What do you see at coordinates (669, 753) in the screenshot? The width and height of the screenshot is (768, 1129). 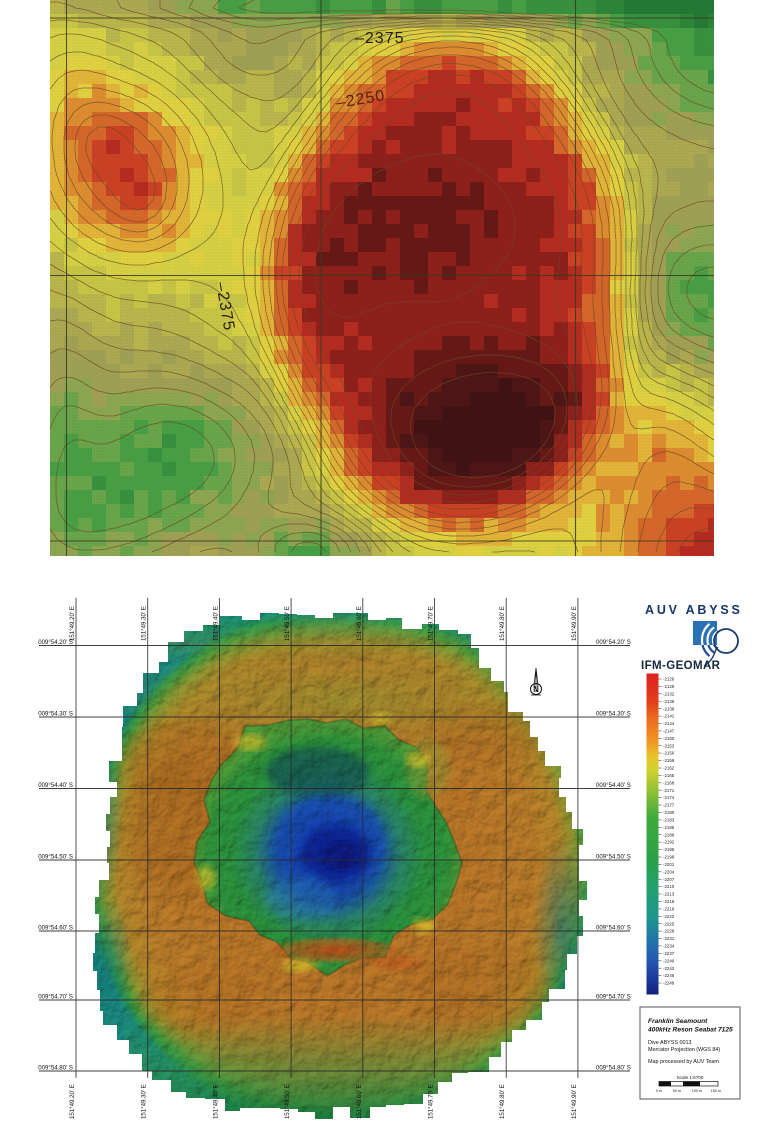 I see `svg-text: -2156` at bounding box center [669, 753].